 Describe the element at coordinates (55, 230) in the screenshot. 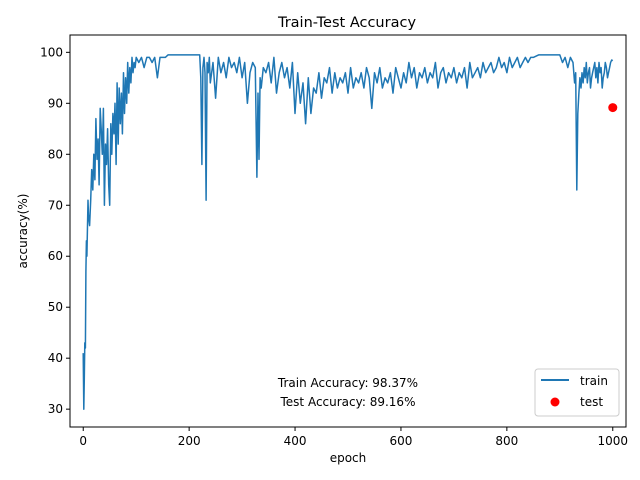

I see `y-axis: 30 40 50 60 70 80 90 100` at that location.